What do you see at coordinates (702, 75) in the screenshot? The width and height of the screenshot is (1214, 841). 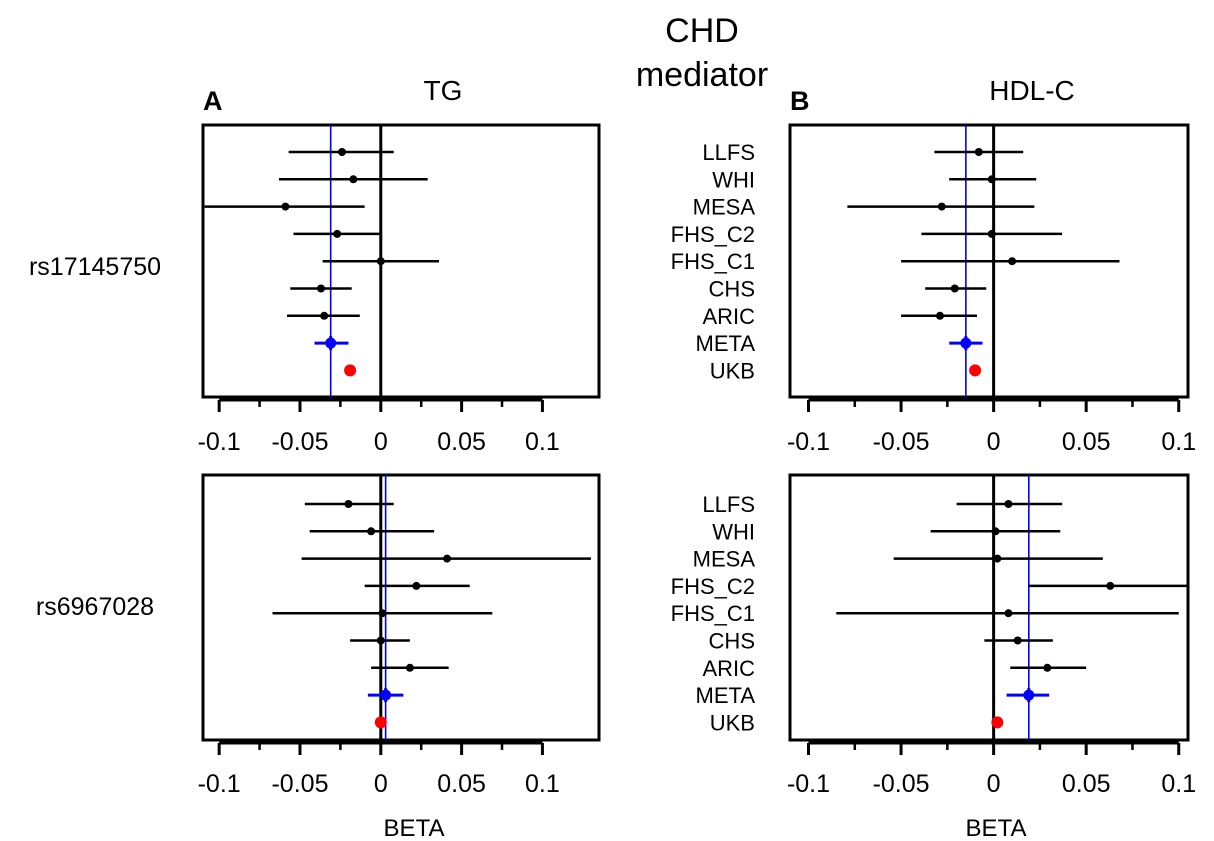 I see `figure-title-line2: mediator` at bounding box center [702, 75].